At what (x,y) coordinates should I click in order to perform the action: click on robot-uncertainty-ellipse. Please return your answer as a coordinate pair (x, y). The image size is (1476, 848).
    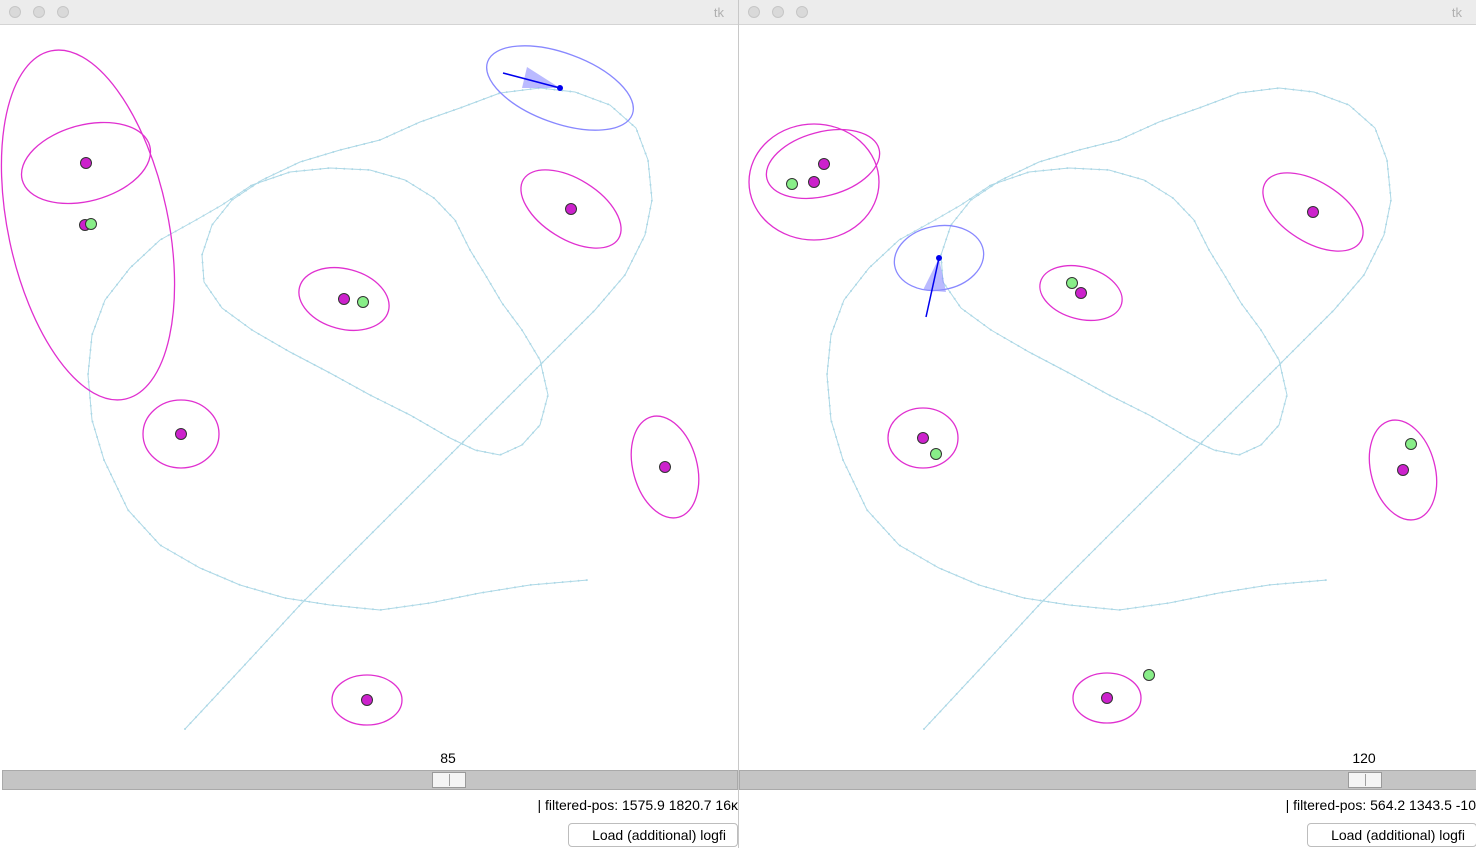
    Looking at the image, I should click on (560, 88).